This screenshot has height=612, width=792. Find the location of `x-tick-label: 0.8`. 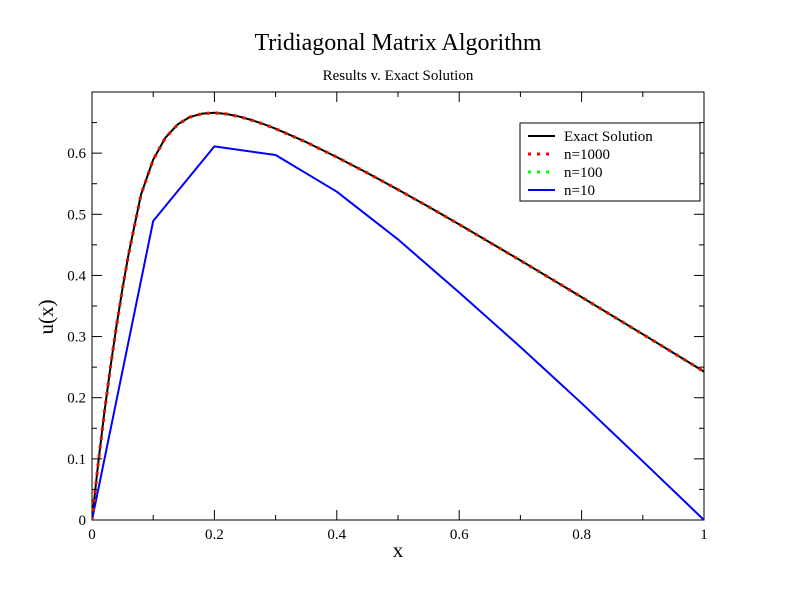

x-tick-label: 0.8 is located at coordinates (581, 535).